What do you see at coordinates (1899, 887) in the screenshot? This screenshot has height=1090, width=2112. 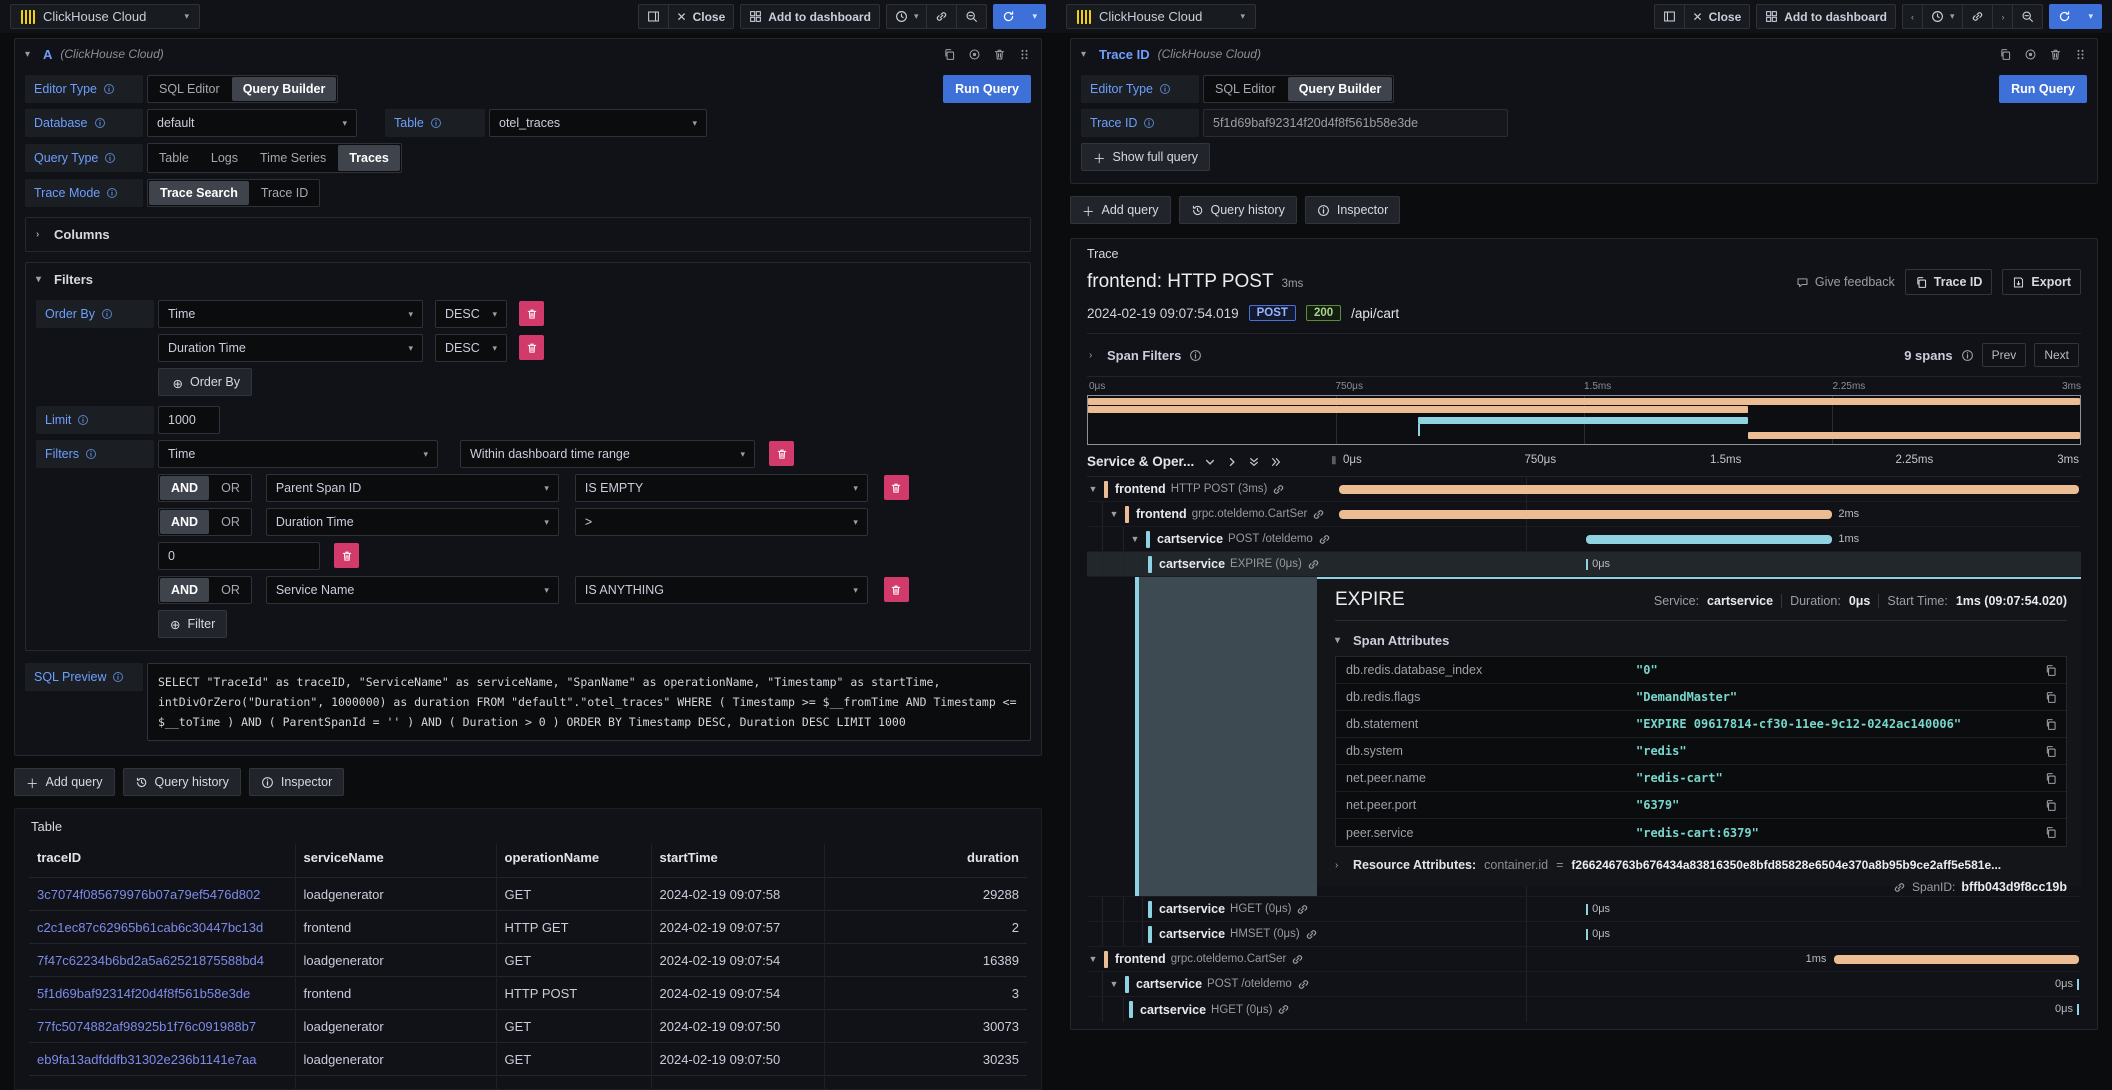 I see `link-icon` at bounding box center [1899, 887].